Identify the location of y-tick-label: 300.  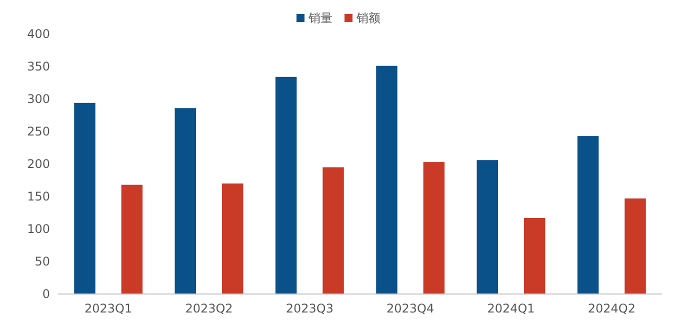
(38, 99).